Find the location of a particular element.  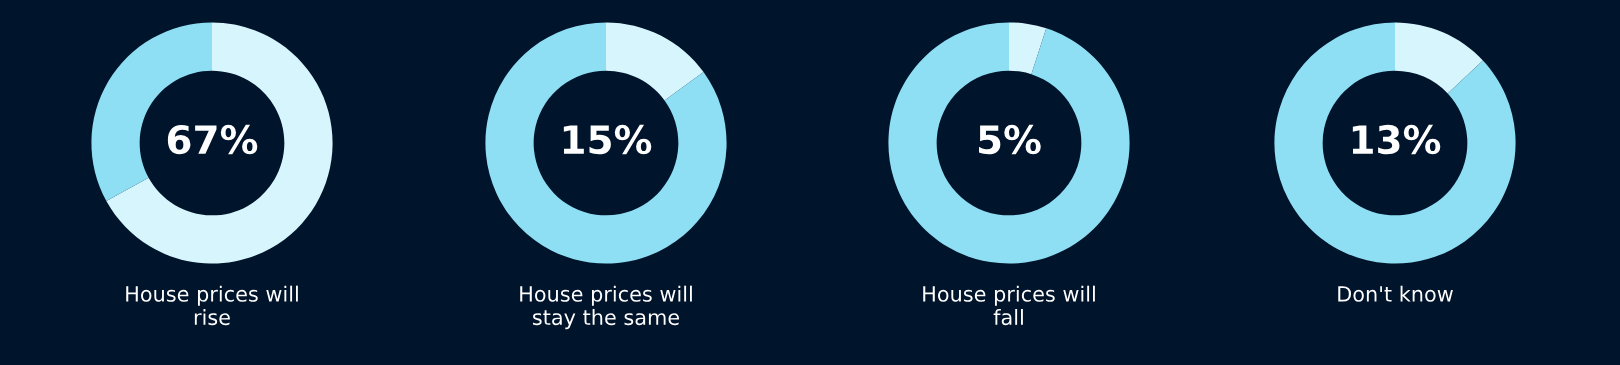

data-label: 67% is located at coordinates (212, 139).